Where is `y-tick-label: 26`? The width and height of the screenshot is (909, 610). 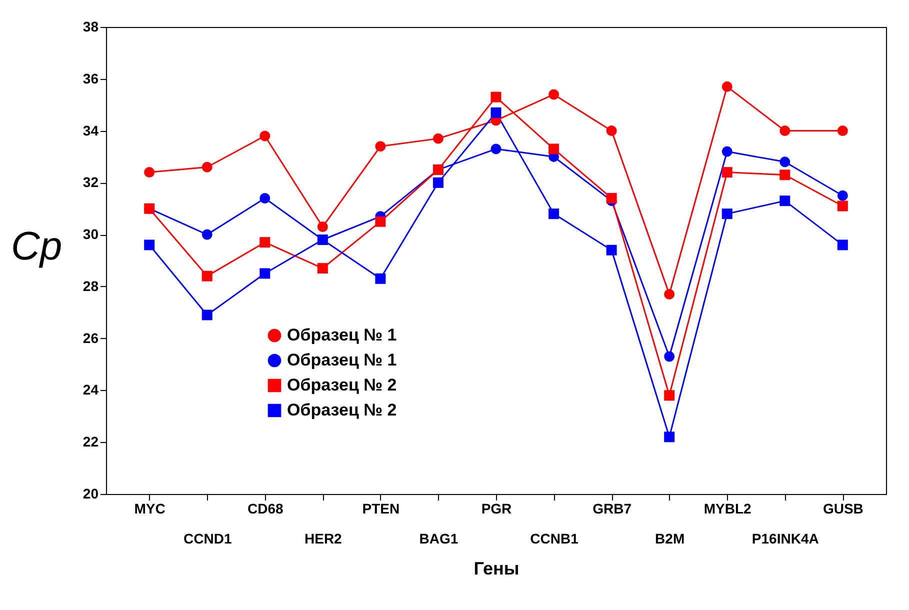
y-tick-label: 26 is located at coordinates (90, 338).